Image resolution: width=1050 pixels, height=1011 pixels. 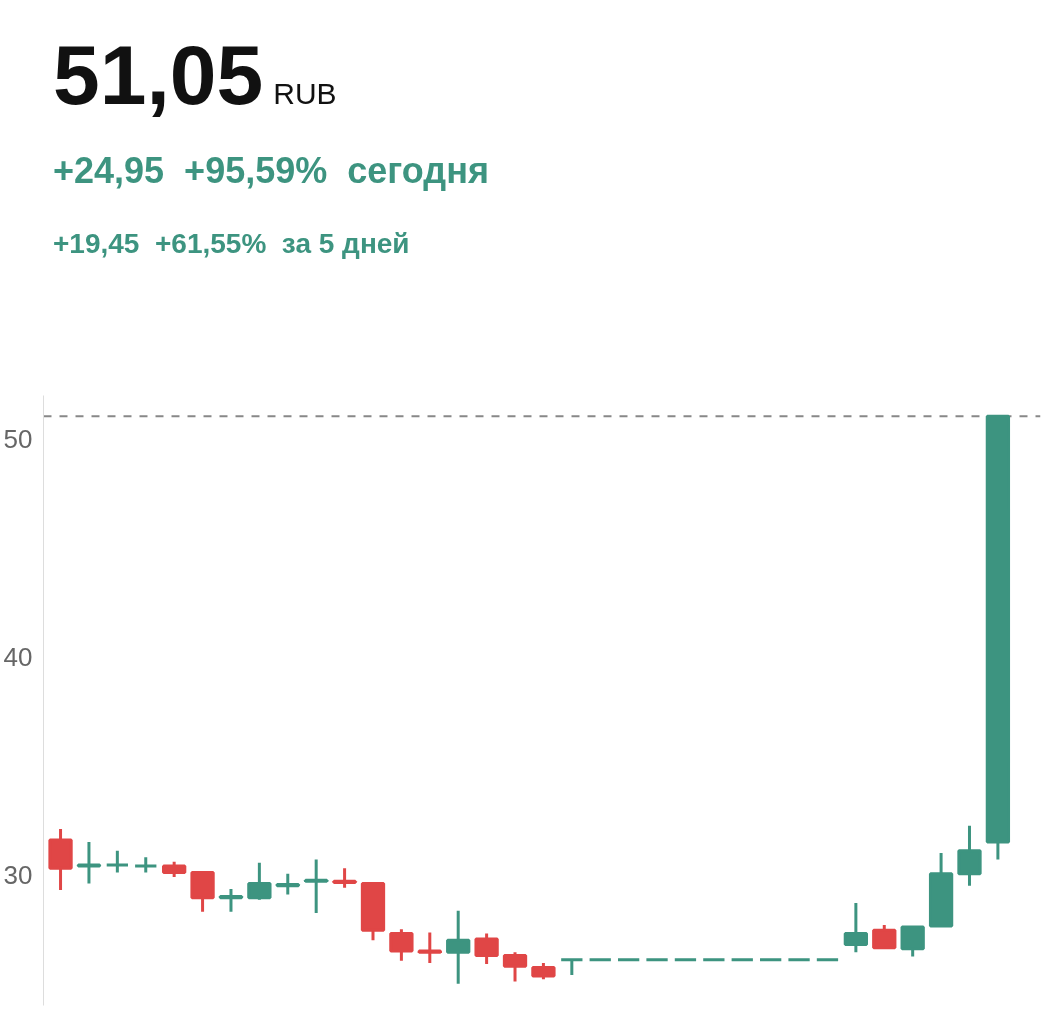 What do you see at coordinates (158, 75) in the screenshot?
I see `chart-title: 51,05` at bounding box center [158, 75].